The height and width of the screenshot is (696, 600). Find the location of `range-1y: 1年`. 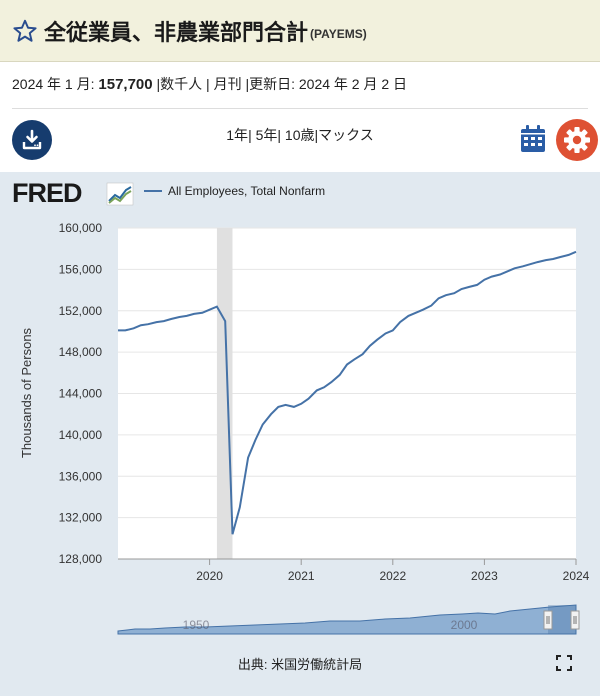

range-1y: 1年 is located at coordinates (237, 135).